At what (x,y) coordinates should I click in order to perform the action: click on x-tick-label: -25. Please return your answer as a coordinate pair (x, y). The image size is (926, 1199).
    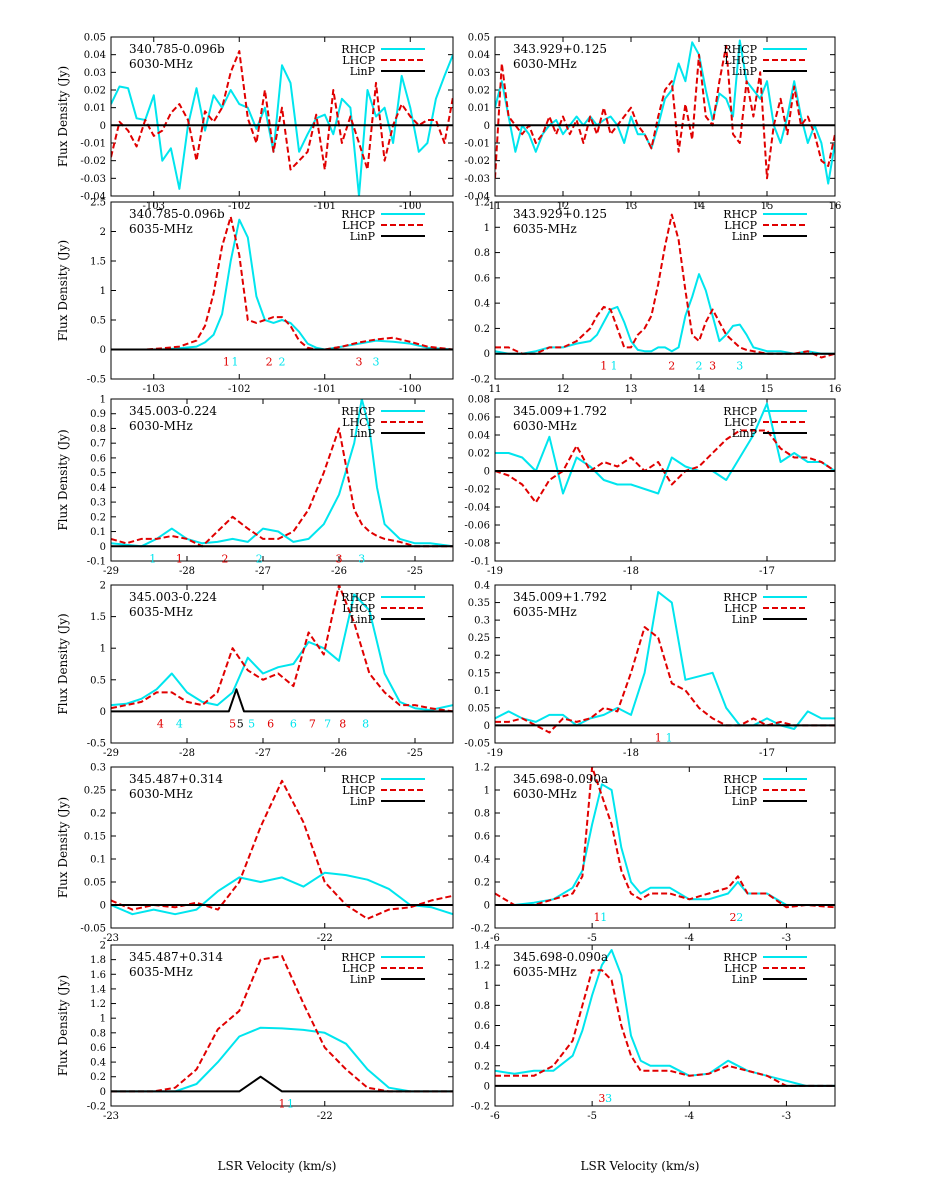
    Looking at the image, I should click on (415, 571).